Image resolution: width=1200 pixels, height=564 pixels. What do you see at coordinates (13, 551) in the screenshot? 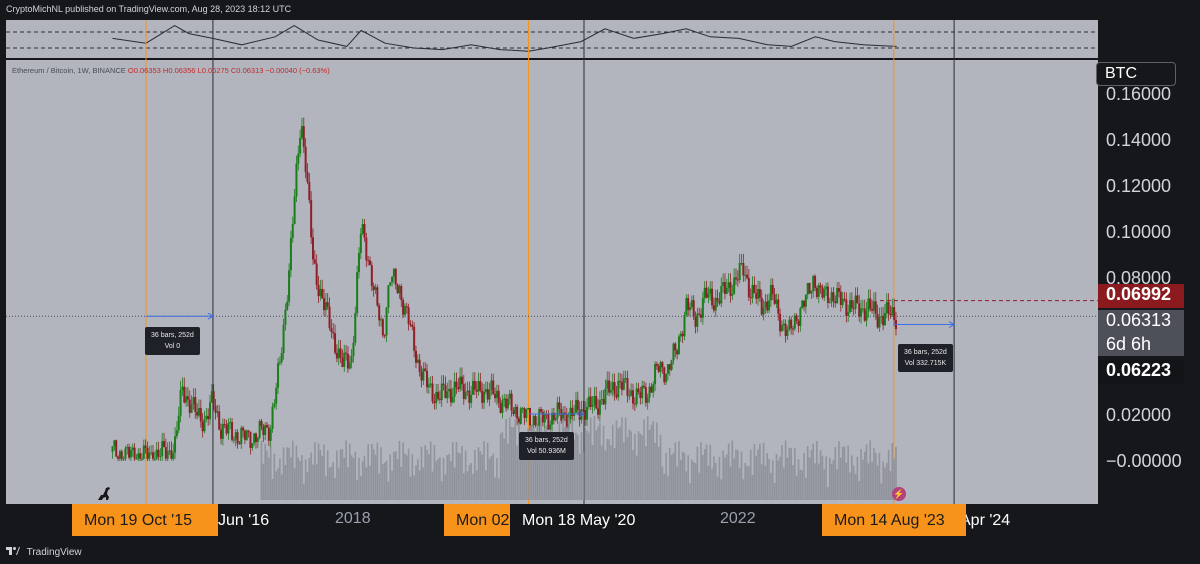
I see `tv-mark-icon` at bounding box center [13, 551].